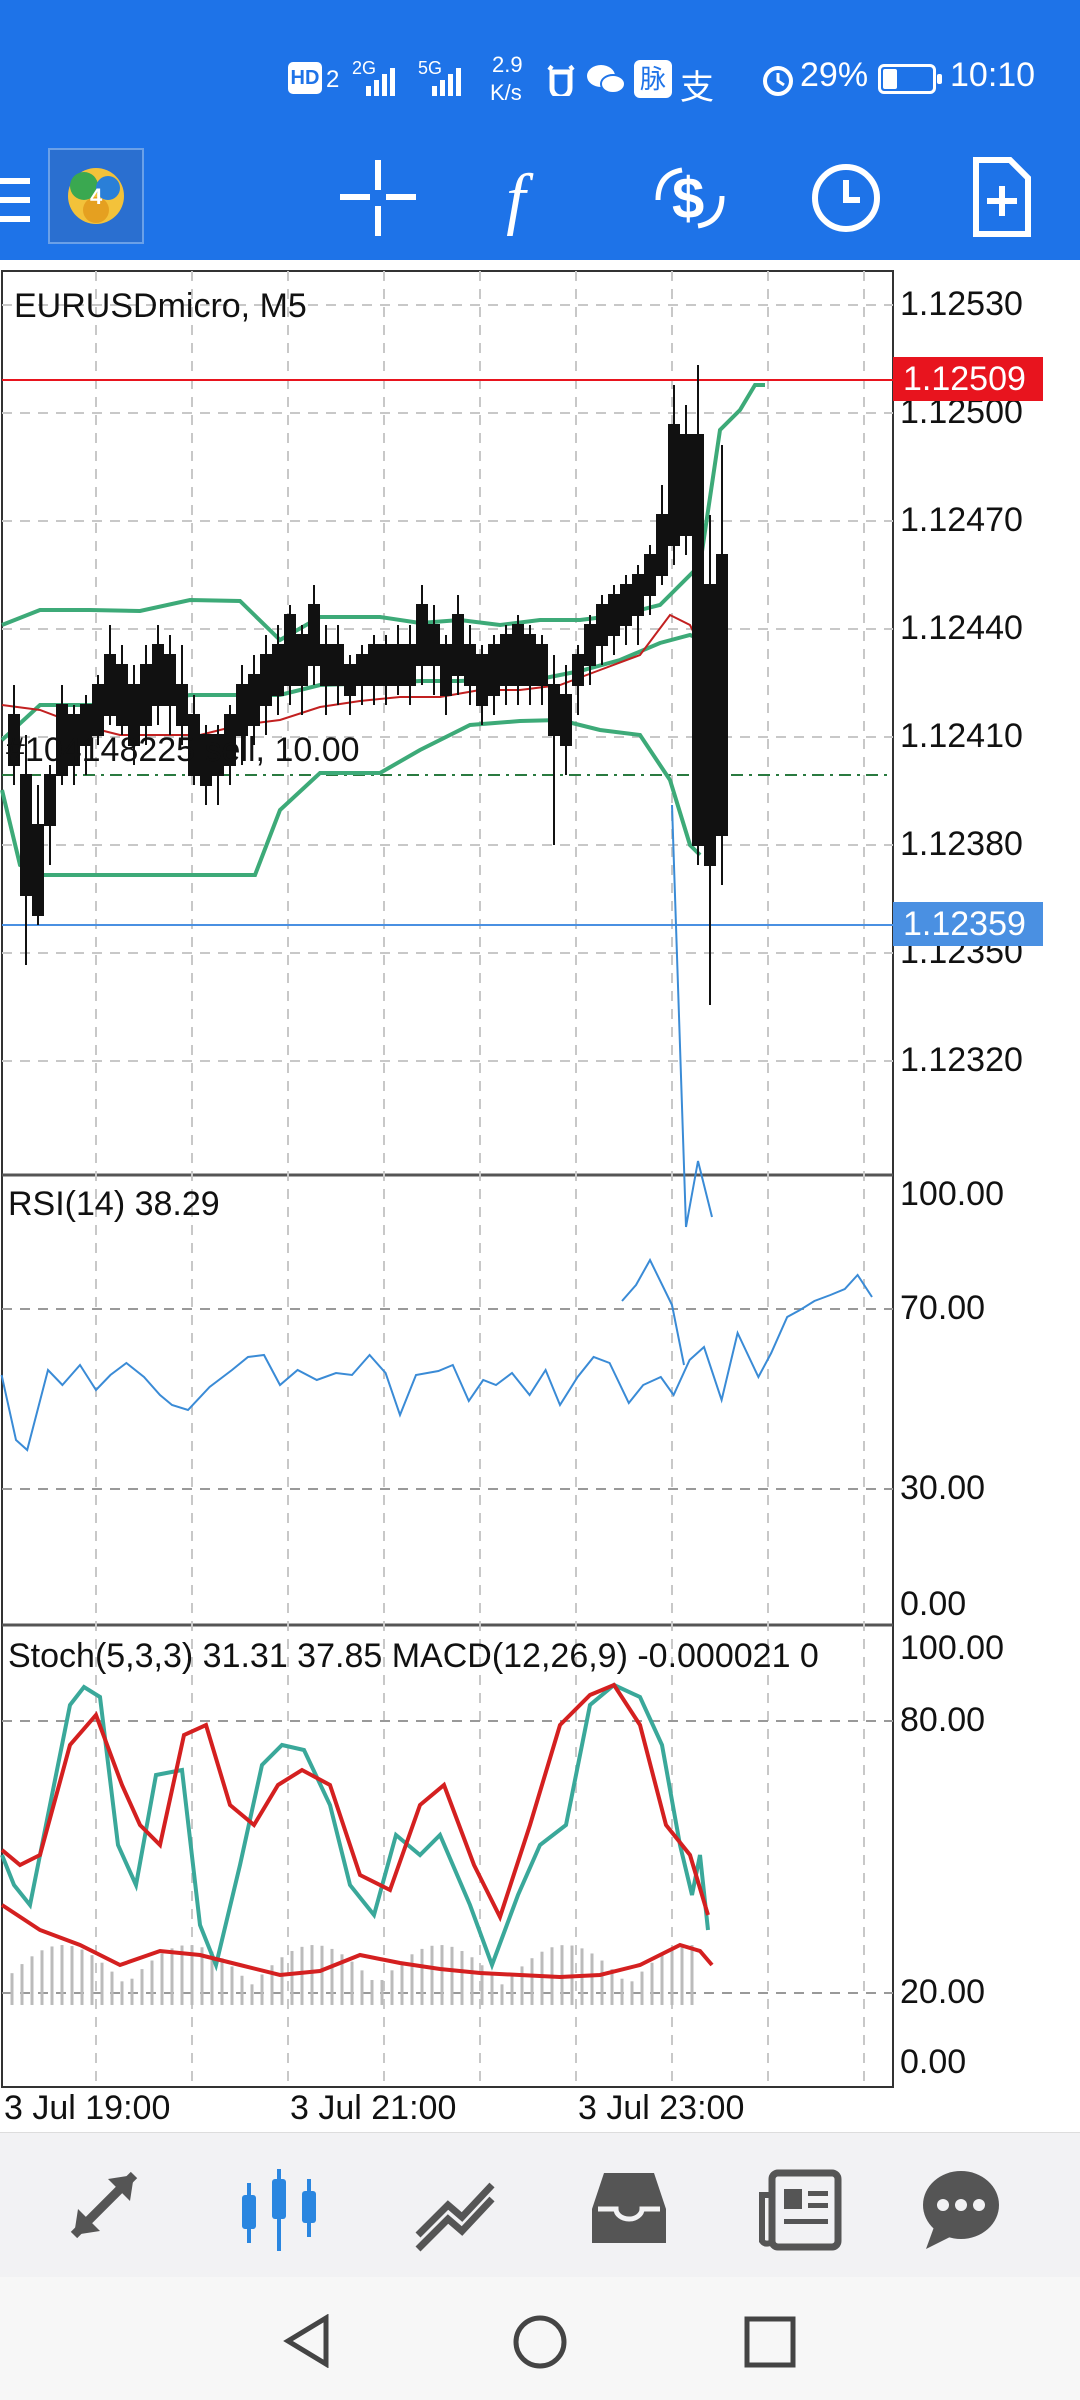 This screenshot has height=2400, width=1080. I want to click on time-tick: 3 Jul 19:00, so click(87, 2108).